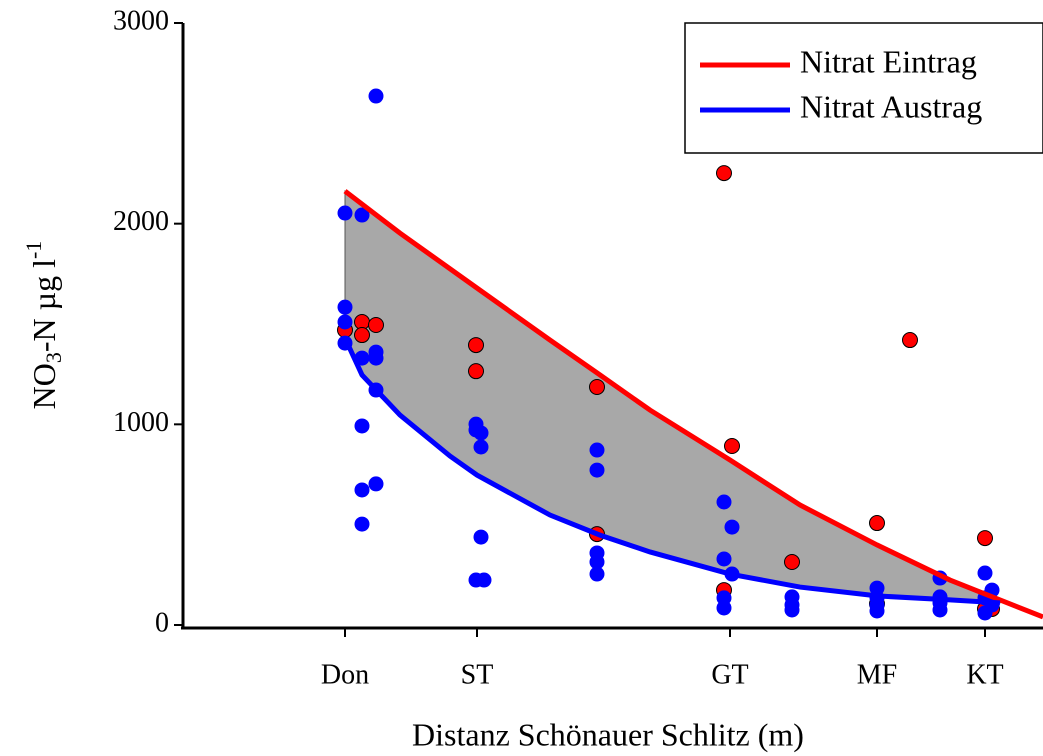  What do you see at coordinates (53, 357) in the screenshot?
I see `y-label-sub: 3` at bounding box center [53, 357].